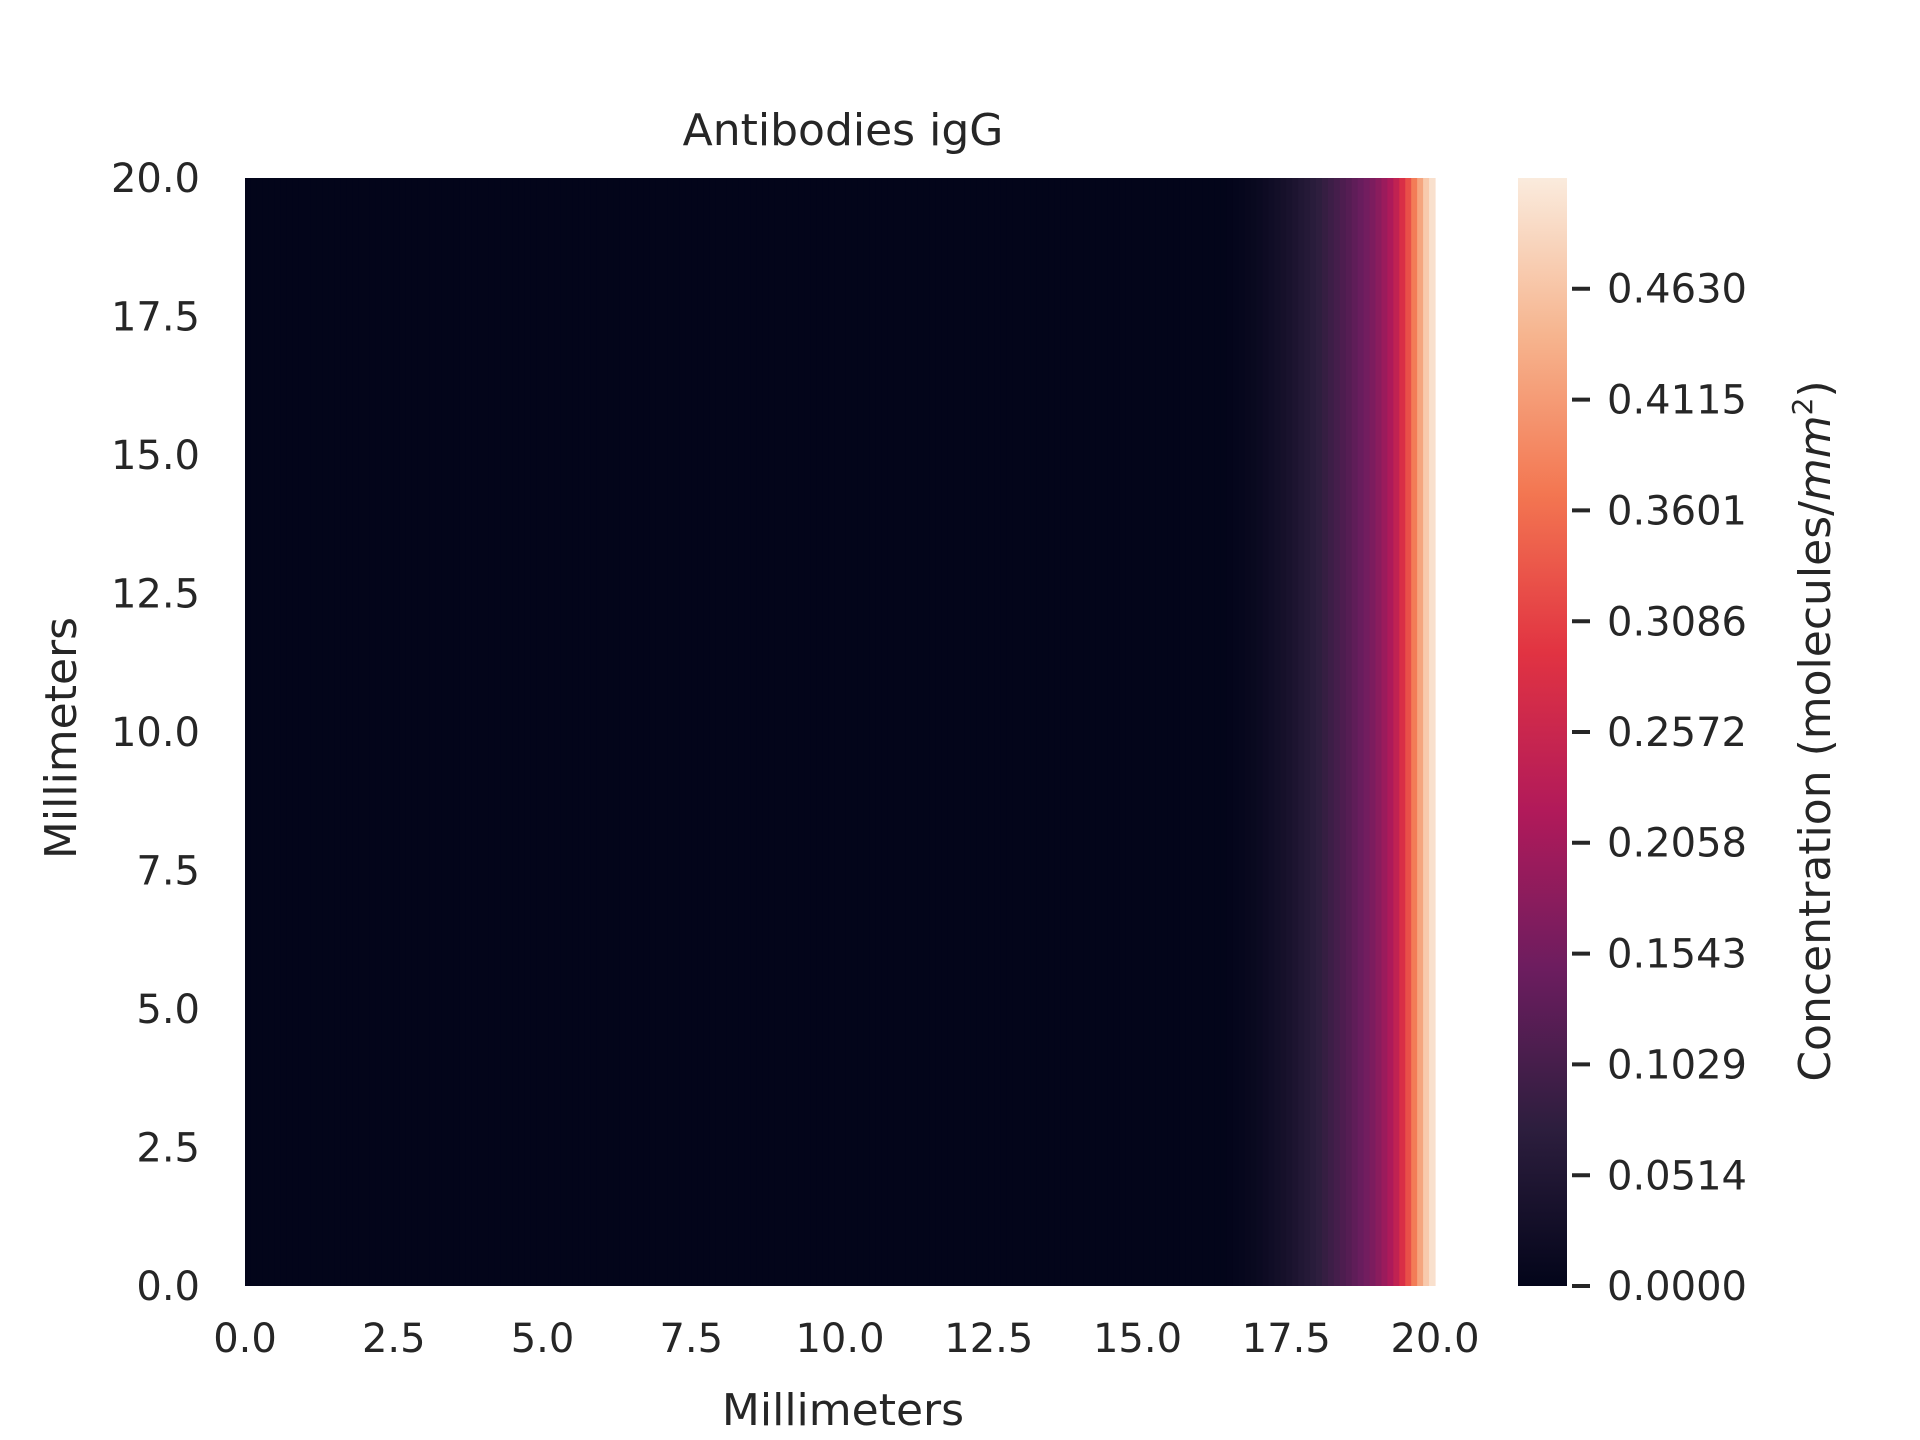 Image resolution: width=1920 pixels, height=1440 pixels. I want to click on y-tick-label: 0.0, so click(168, 1287).